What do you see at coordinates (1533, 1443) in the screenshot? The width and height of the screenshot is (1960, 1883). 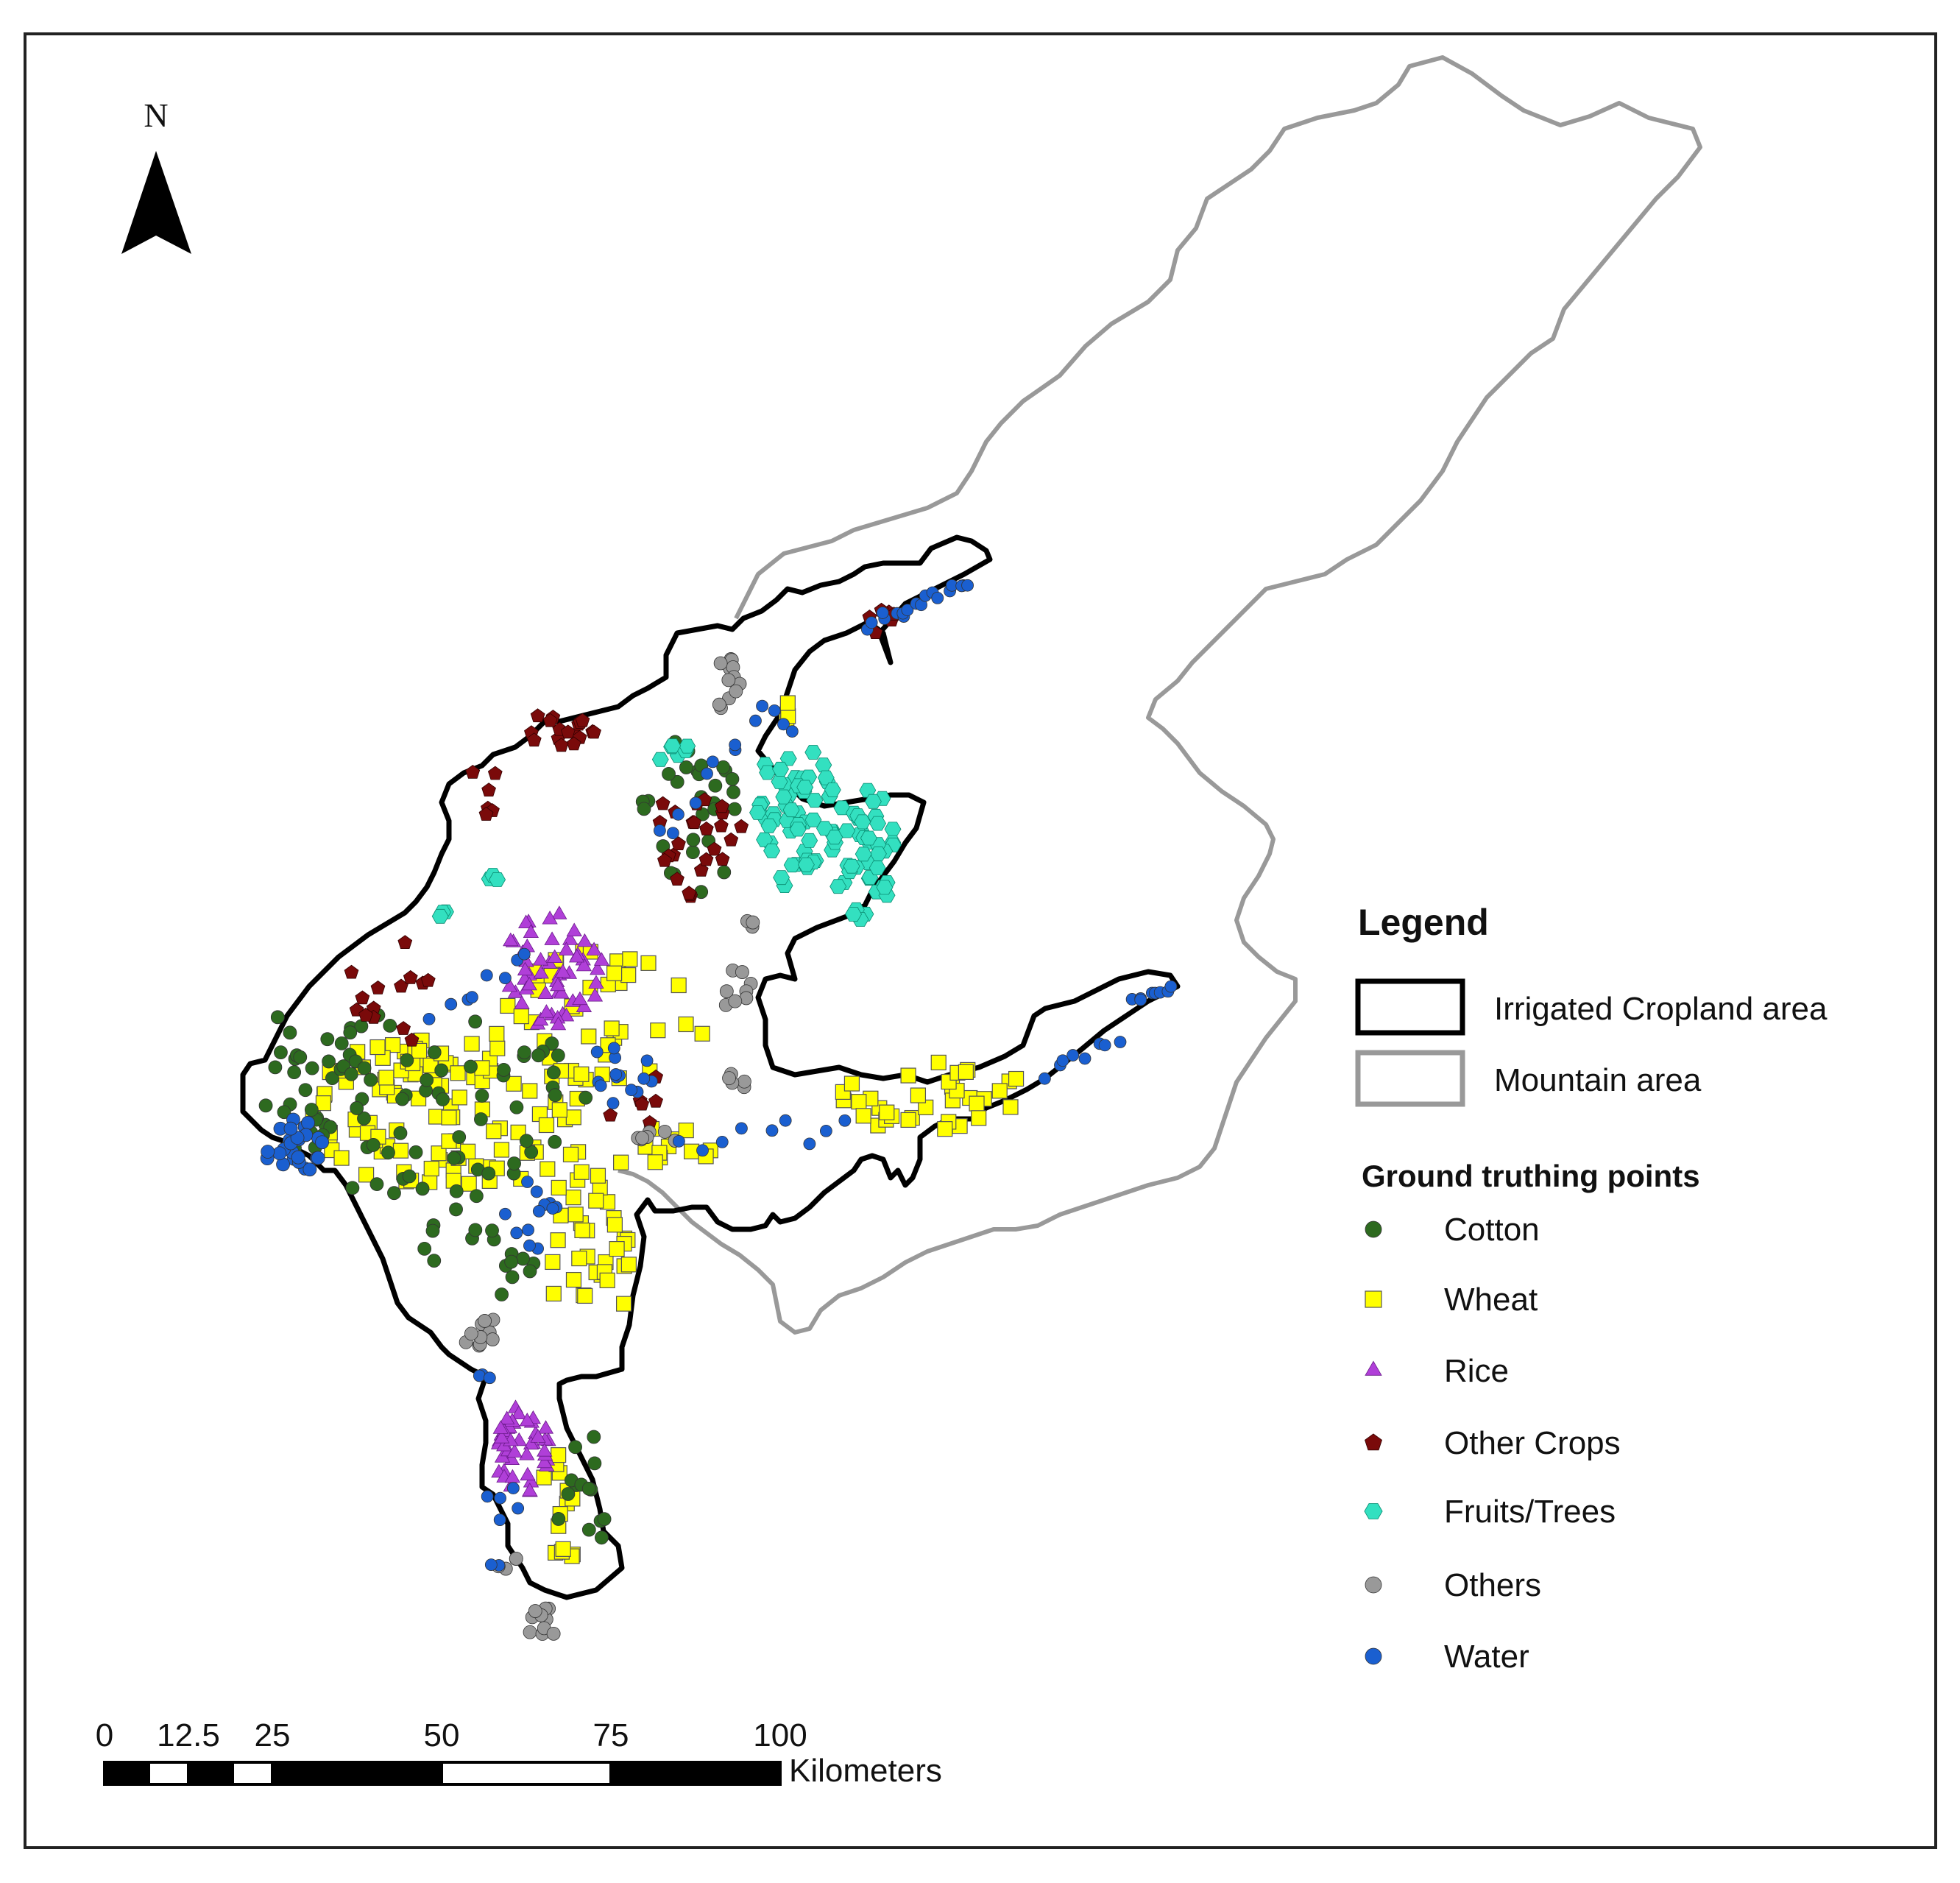 I see `legend-label-other-crops: Other Crops` at bounding box center [1533, 1443].